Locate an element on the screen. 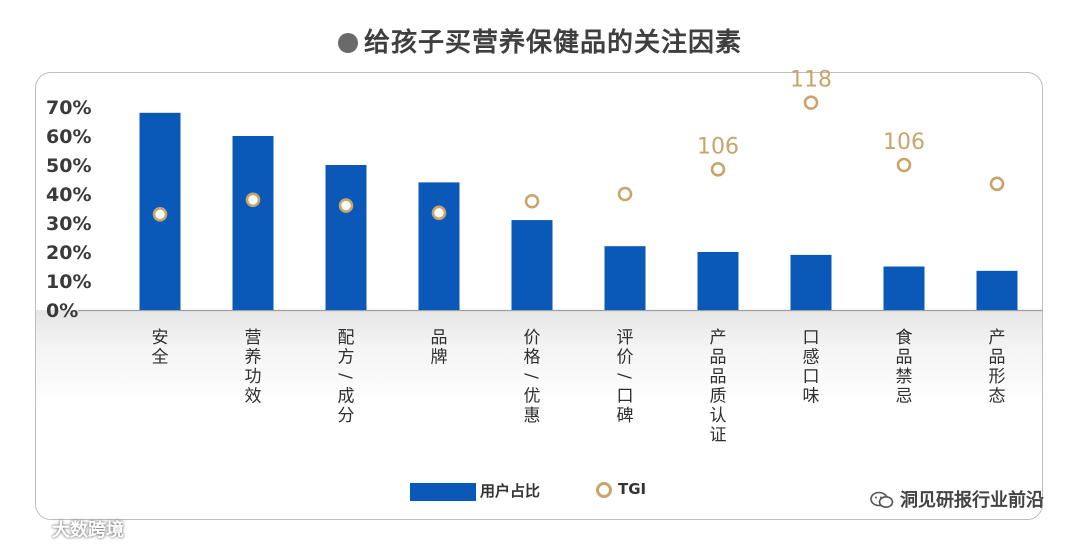 The image size is (1080, 548). legend-ring-icon is located at coordinates (604, 489).